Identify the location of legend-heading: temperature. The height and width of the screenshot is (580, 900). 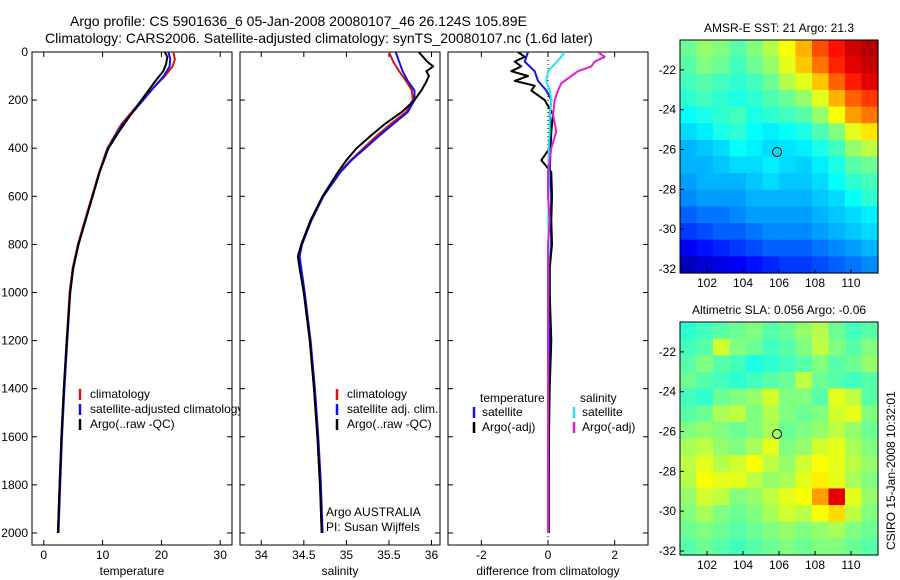
(512, 398).